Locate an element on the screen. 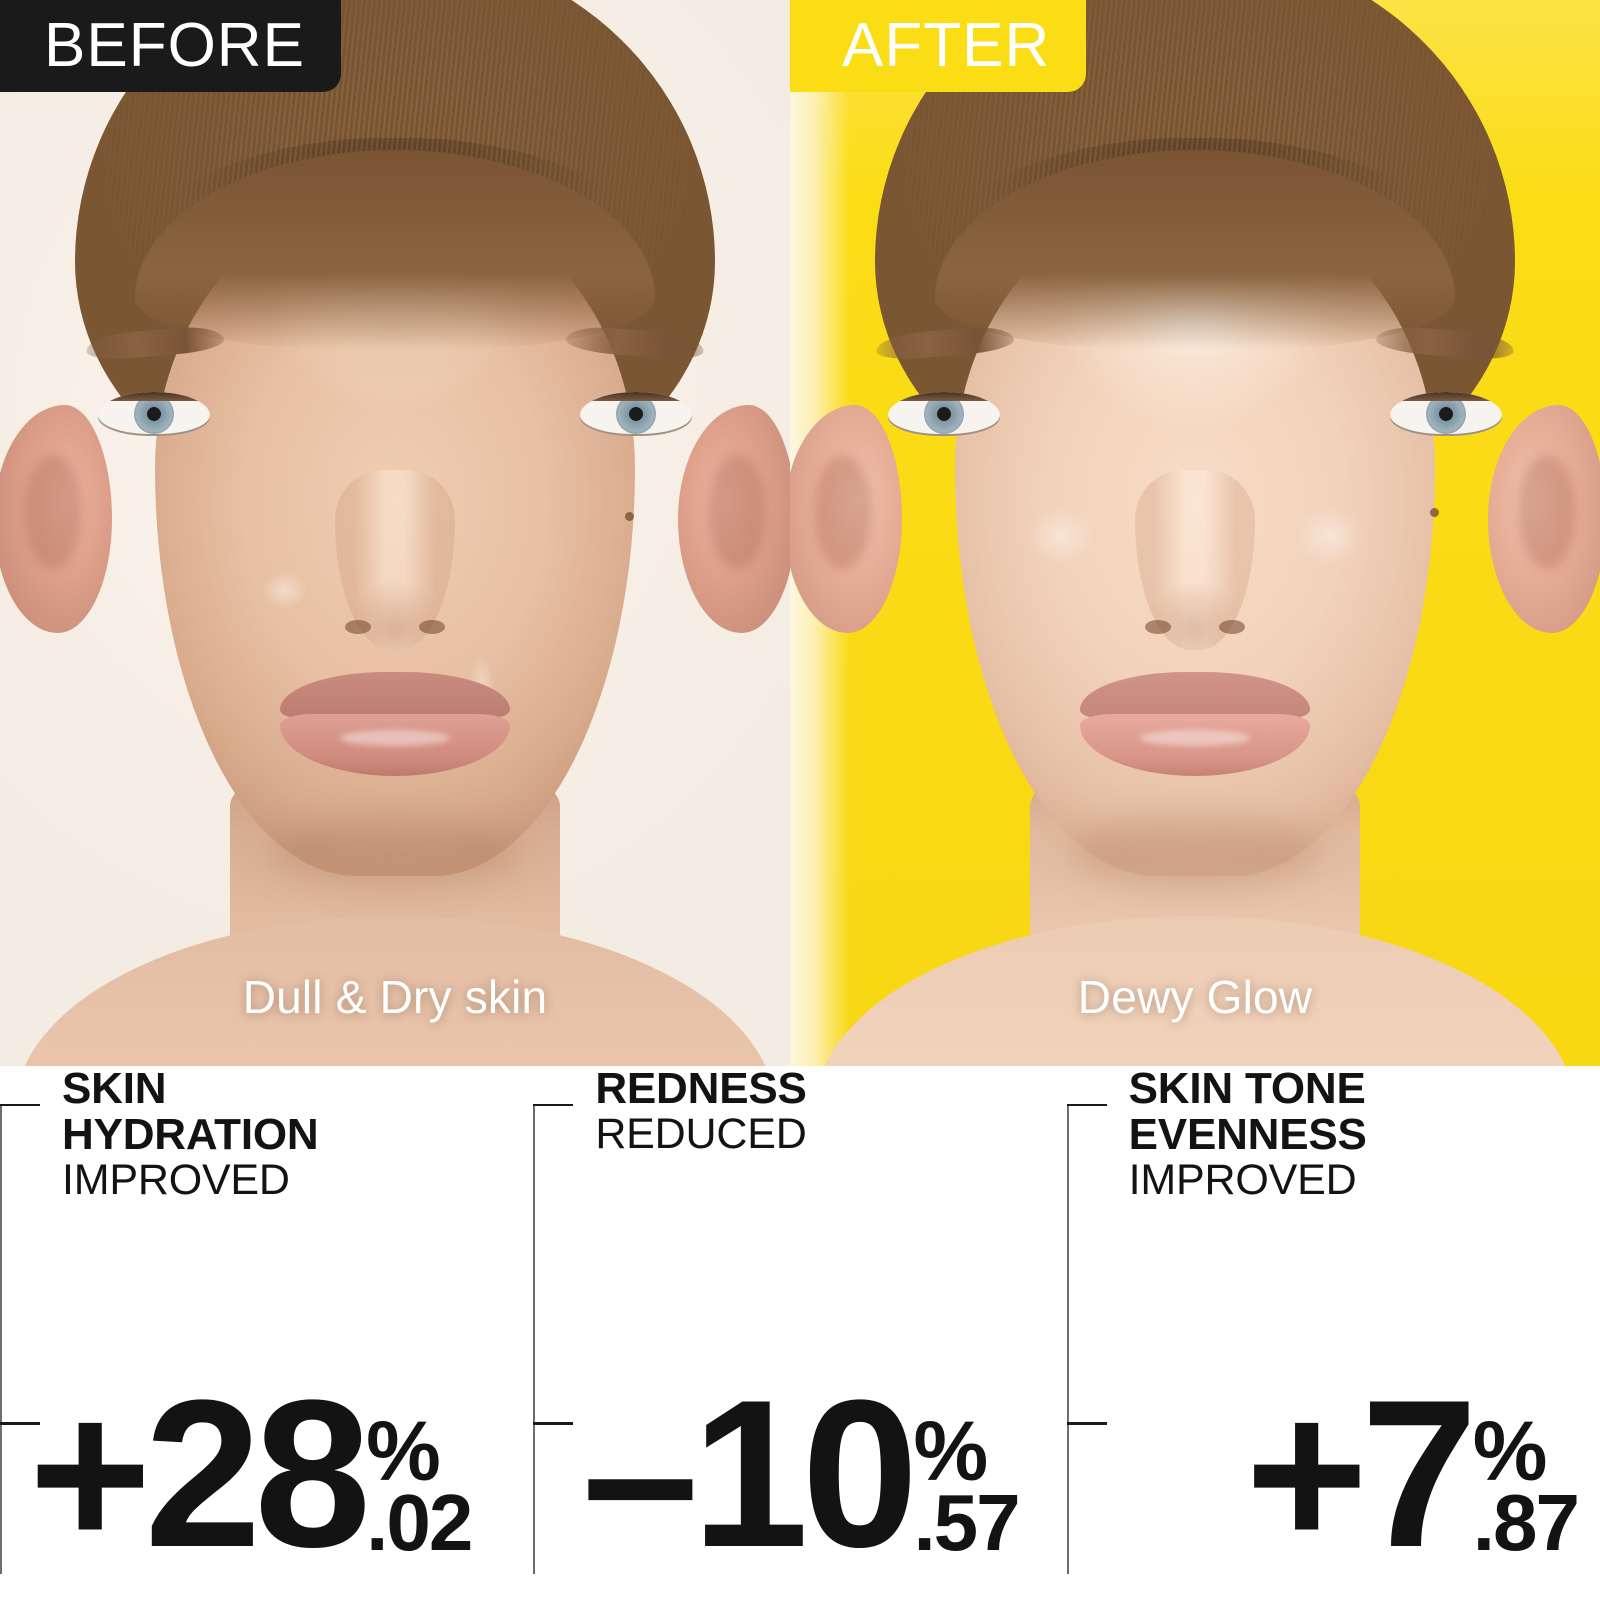 Image resolution: width=1600 pixels, height=1600 pixels. stat-value-fraction: % .87 is located at coordinates (1526, 1485).